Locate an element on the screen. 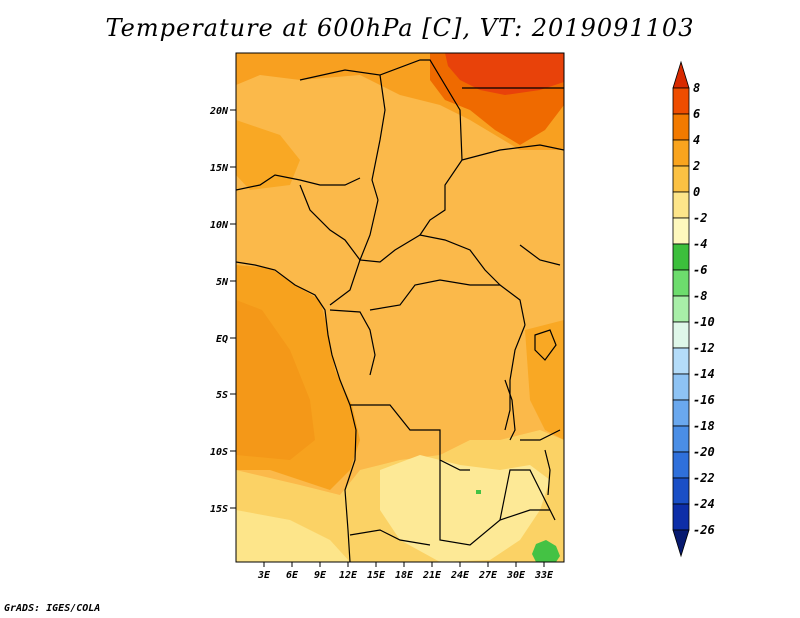 Image resolution: width=800 pixels, height=618 pixels. lon-label: 30E is located at coordinates (516, 575).